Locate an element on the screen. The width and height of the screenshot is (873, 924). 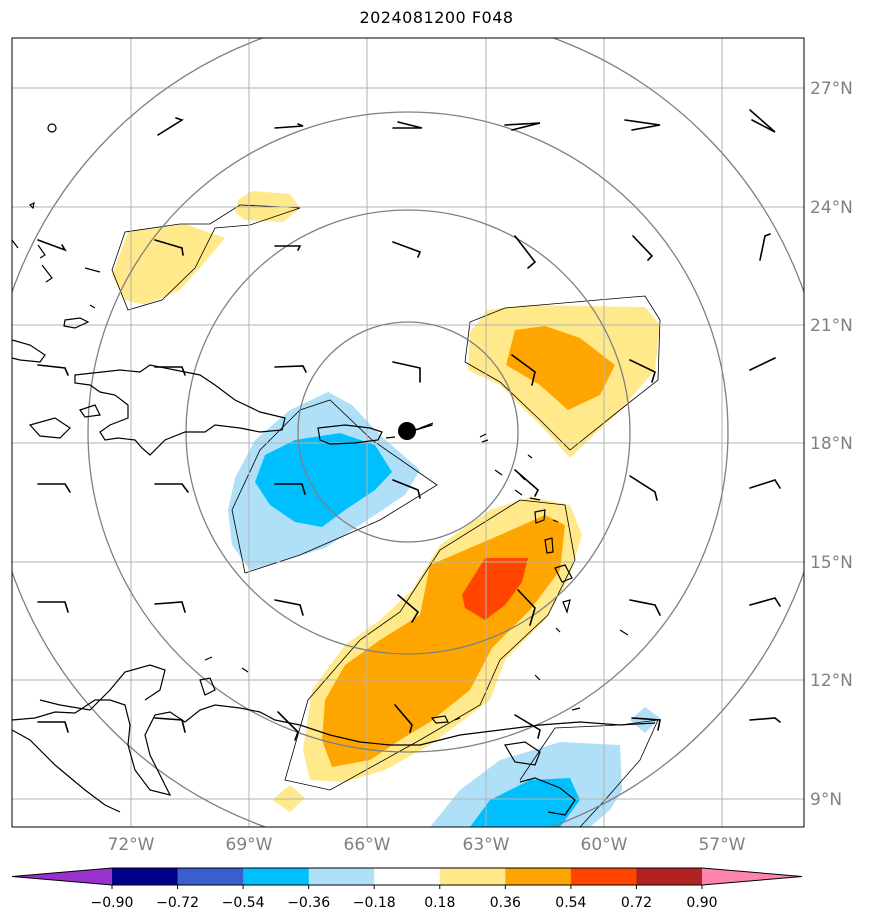
lon-label-57: 57°W is located at coordinates (722, 845).